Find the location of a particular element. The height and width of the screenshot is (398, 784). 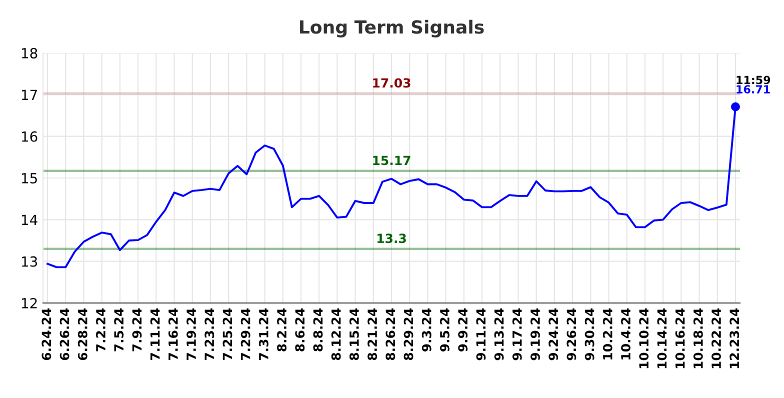

x-tick-label: 6.26.24 is located at coordinates (65, 334).